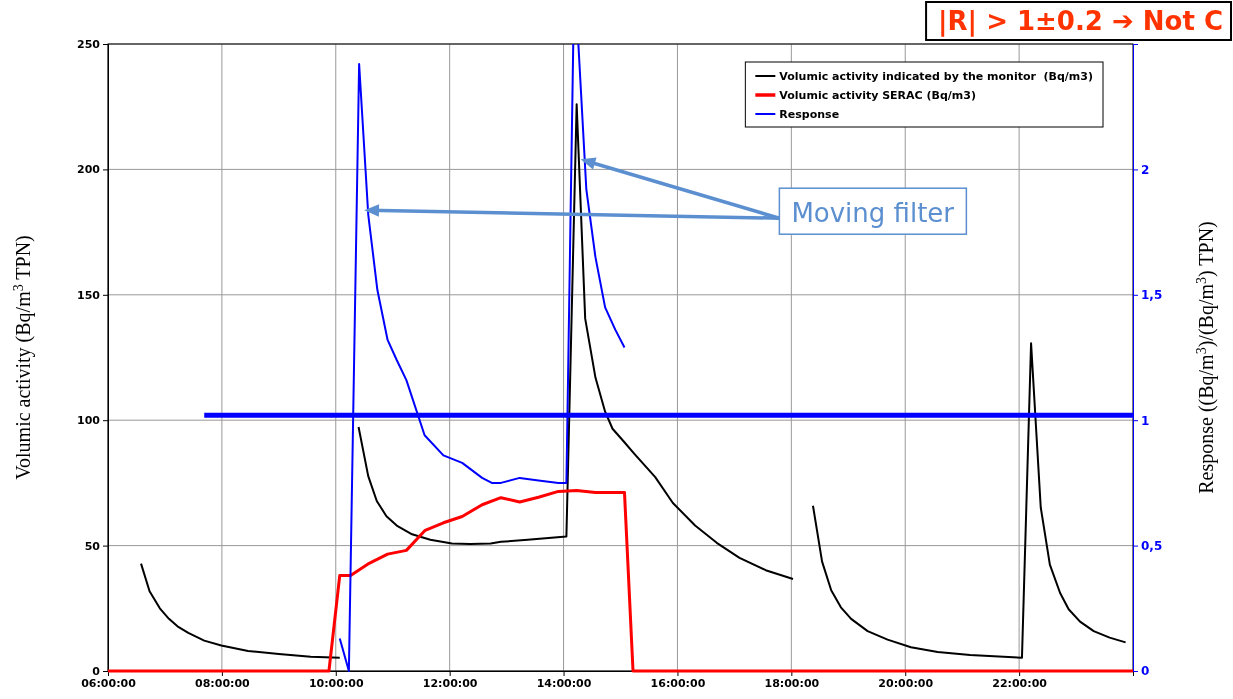 Image resolution: width=1233 pixels, height=699 pixels. Describe the element at coordinates (678, 683) in the screenshot. I see `x-tick-label: 16:00:00` at that location.